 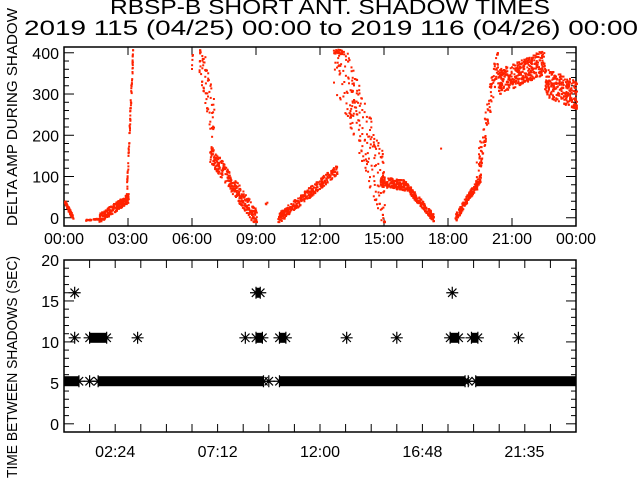 What do you see at coordinates (45, 95) in the screenshot?
I see `y-tick-label: 300` at bounding box center [45, 95].